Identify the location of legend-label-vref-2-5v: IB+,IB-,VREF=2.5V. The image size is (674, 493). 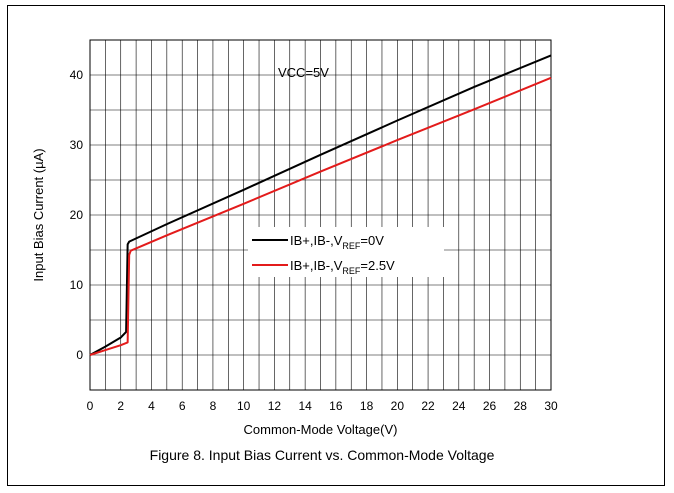
(342, 267).